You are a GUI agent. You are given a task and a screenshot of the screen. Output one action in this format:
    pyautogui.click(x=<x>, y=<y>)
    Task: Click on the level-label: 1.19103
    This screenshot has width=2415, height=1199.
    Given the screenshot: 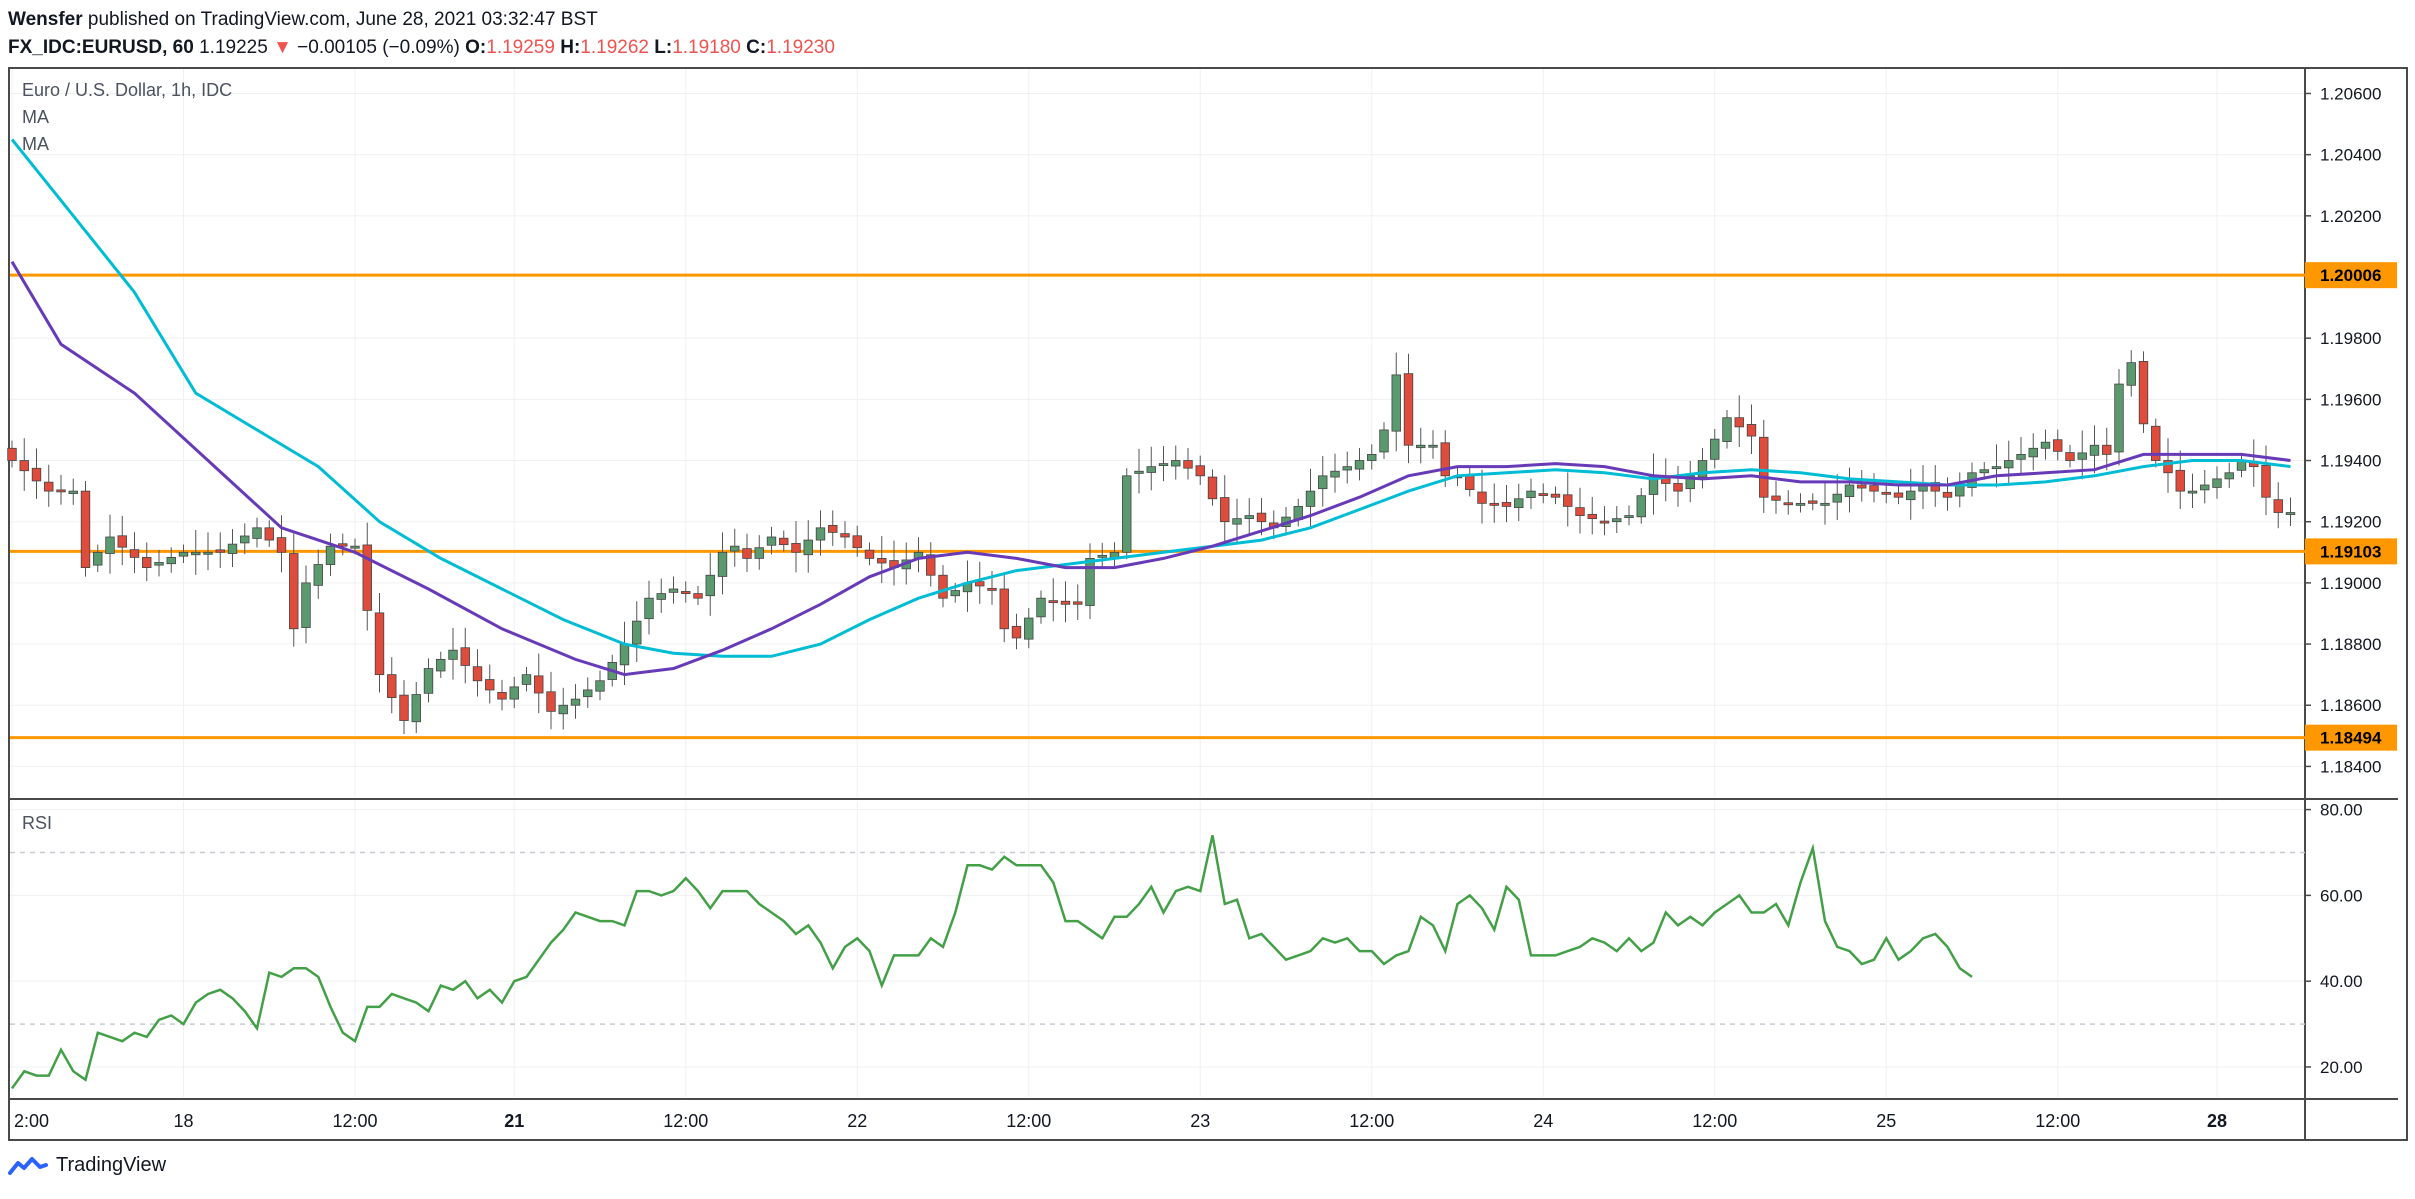 What is the action you would take?
    pyautogui.click(x=2350, y=551)
    